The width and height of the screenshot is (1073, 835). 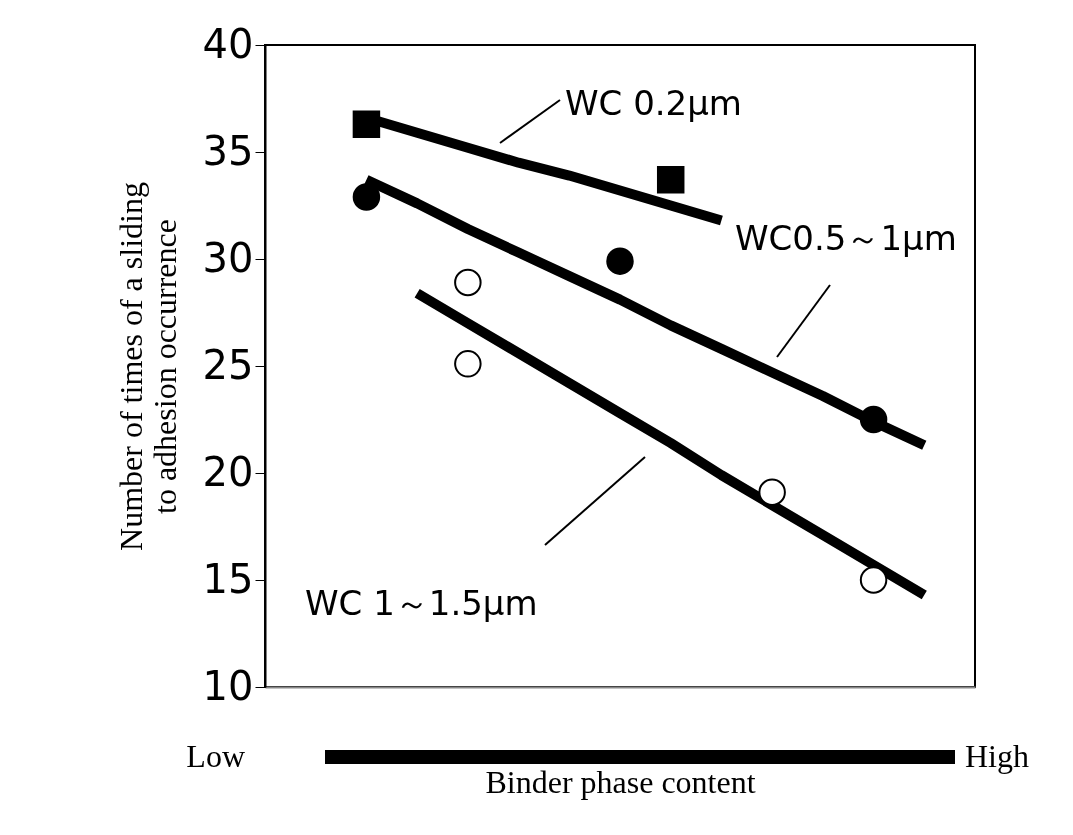 What do you see at coordinates (653, 103) in the screenshot?
I see `annotation: WC 0.2μm` at bounding box center [653, 103].